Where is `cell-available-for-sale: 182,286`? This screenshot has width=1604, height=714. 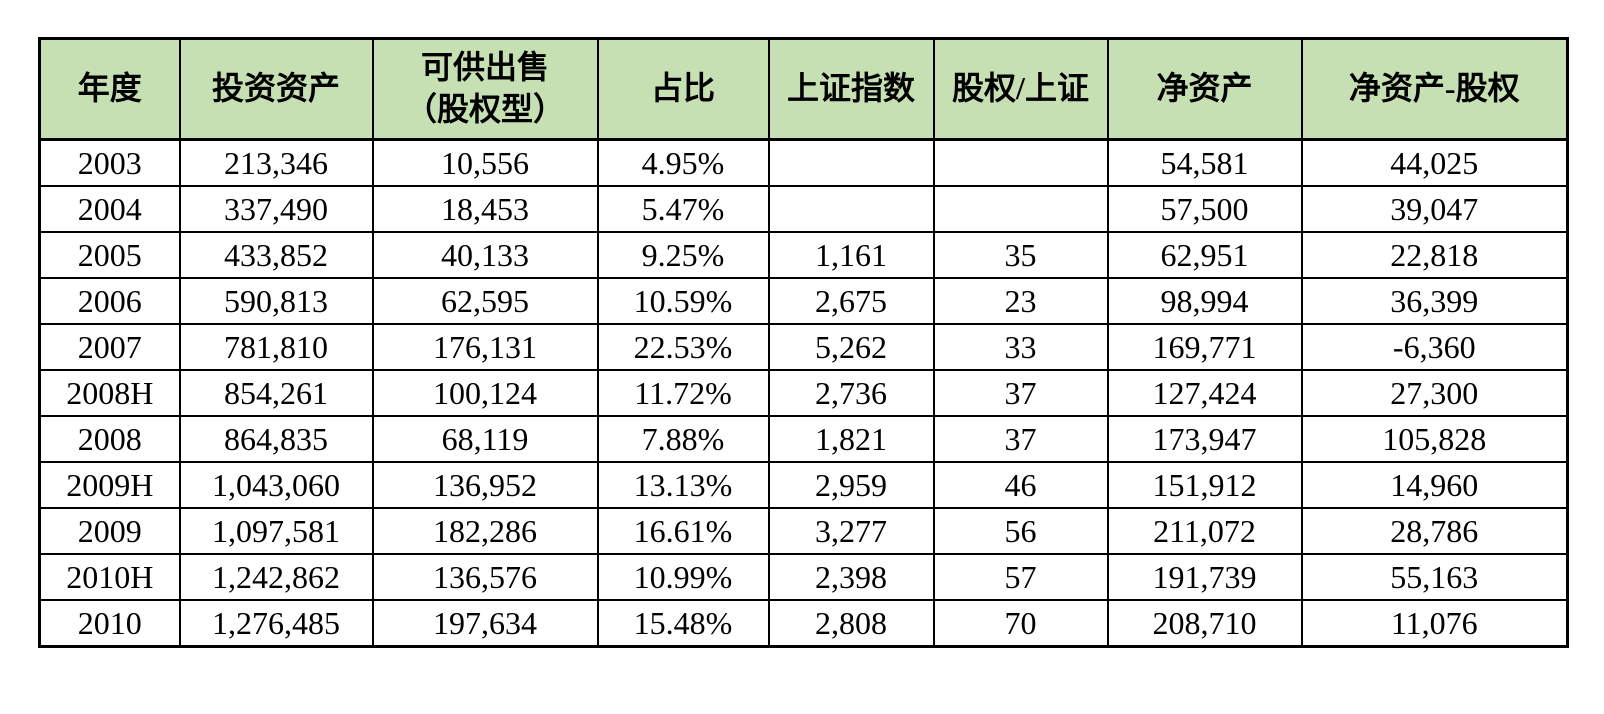
cell-available-for-sale: 182,286 is located at coordinates (485, 531).